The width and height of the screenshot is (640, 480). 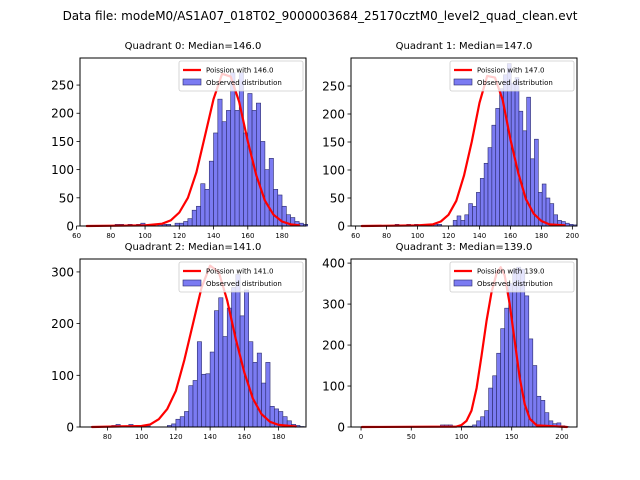 I want to click on legend: Poission with 141.0 Observed distribution, so click(x=241, y=277).